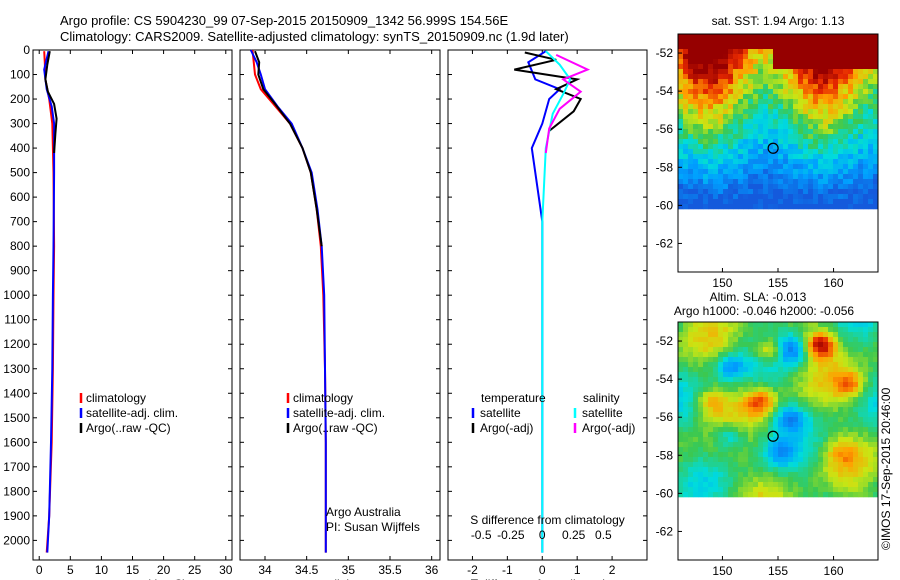 Image resolution: width=900 pixels, height=580 pixels. Describe the element at coordinates (349, 570) in the screenshot. I see `salinity-x-tick-label: 35` at that location.